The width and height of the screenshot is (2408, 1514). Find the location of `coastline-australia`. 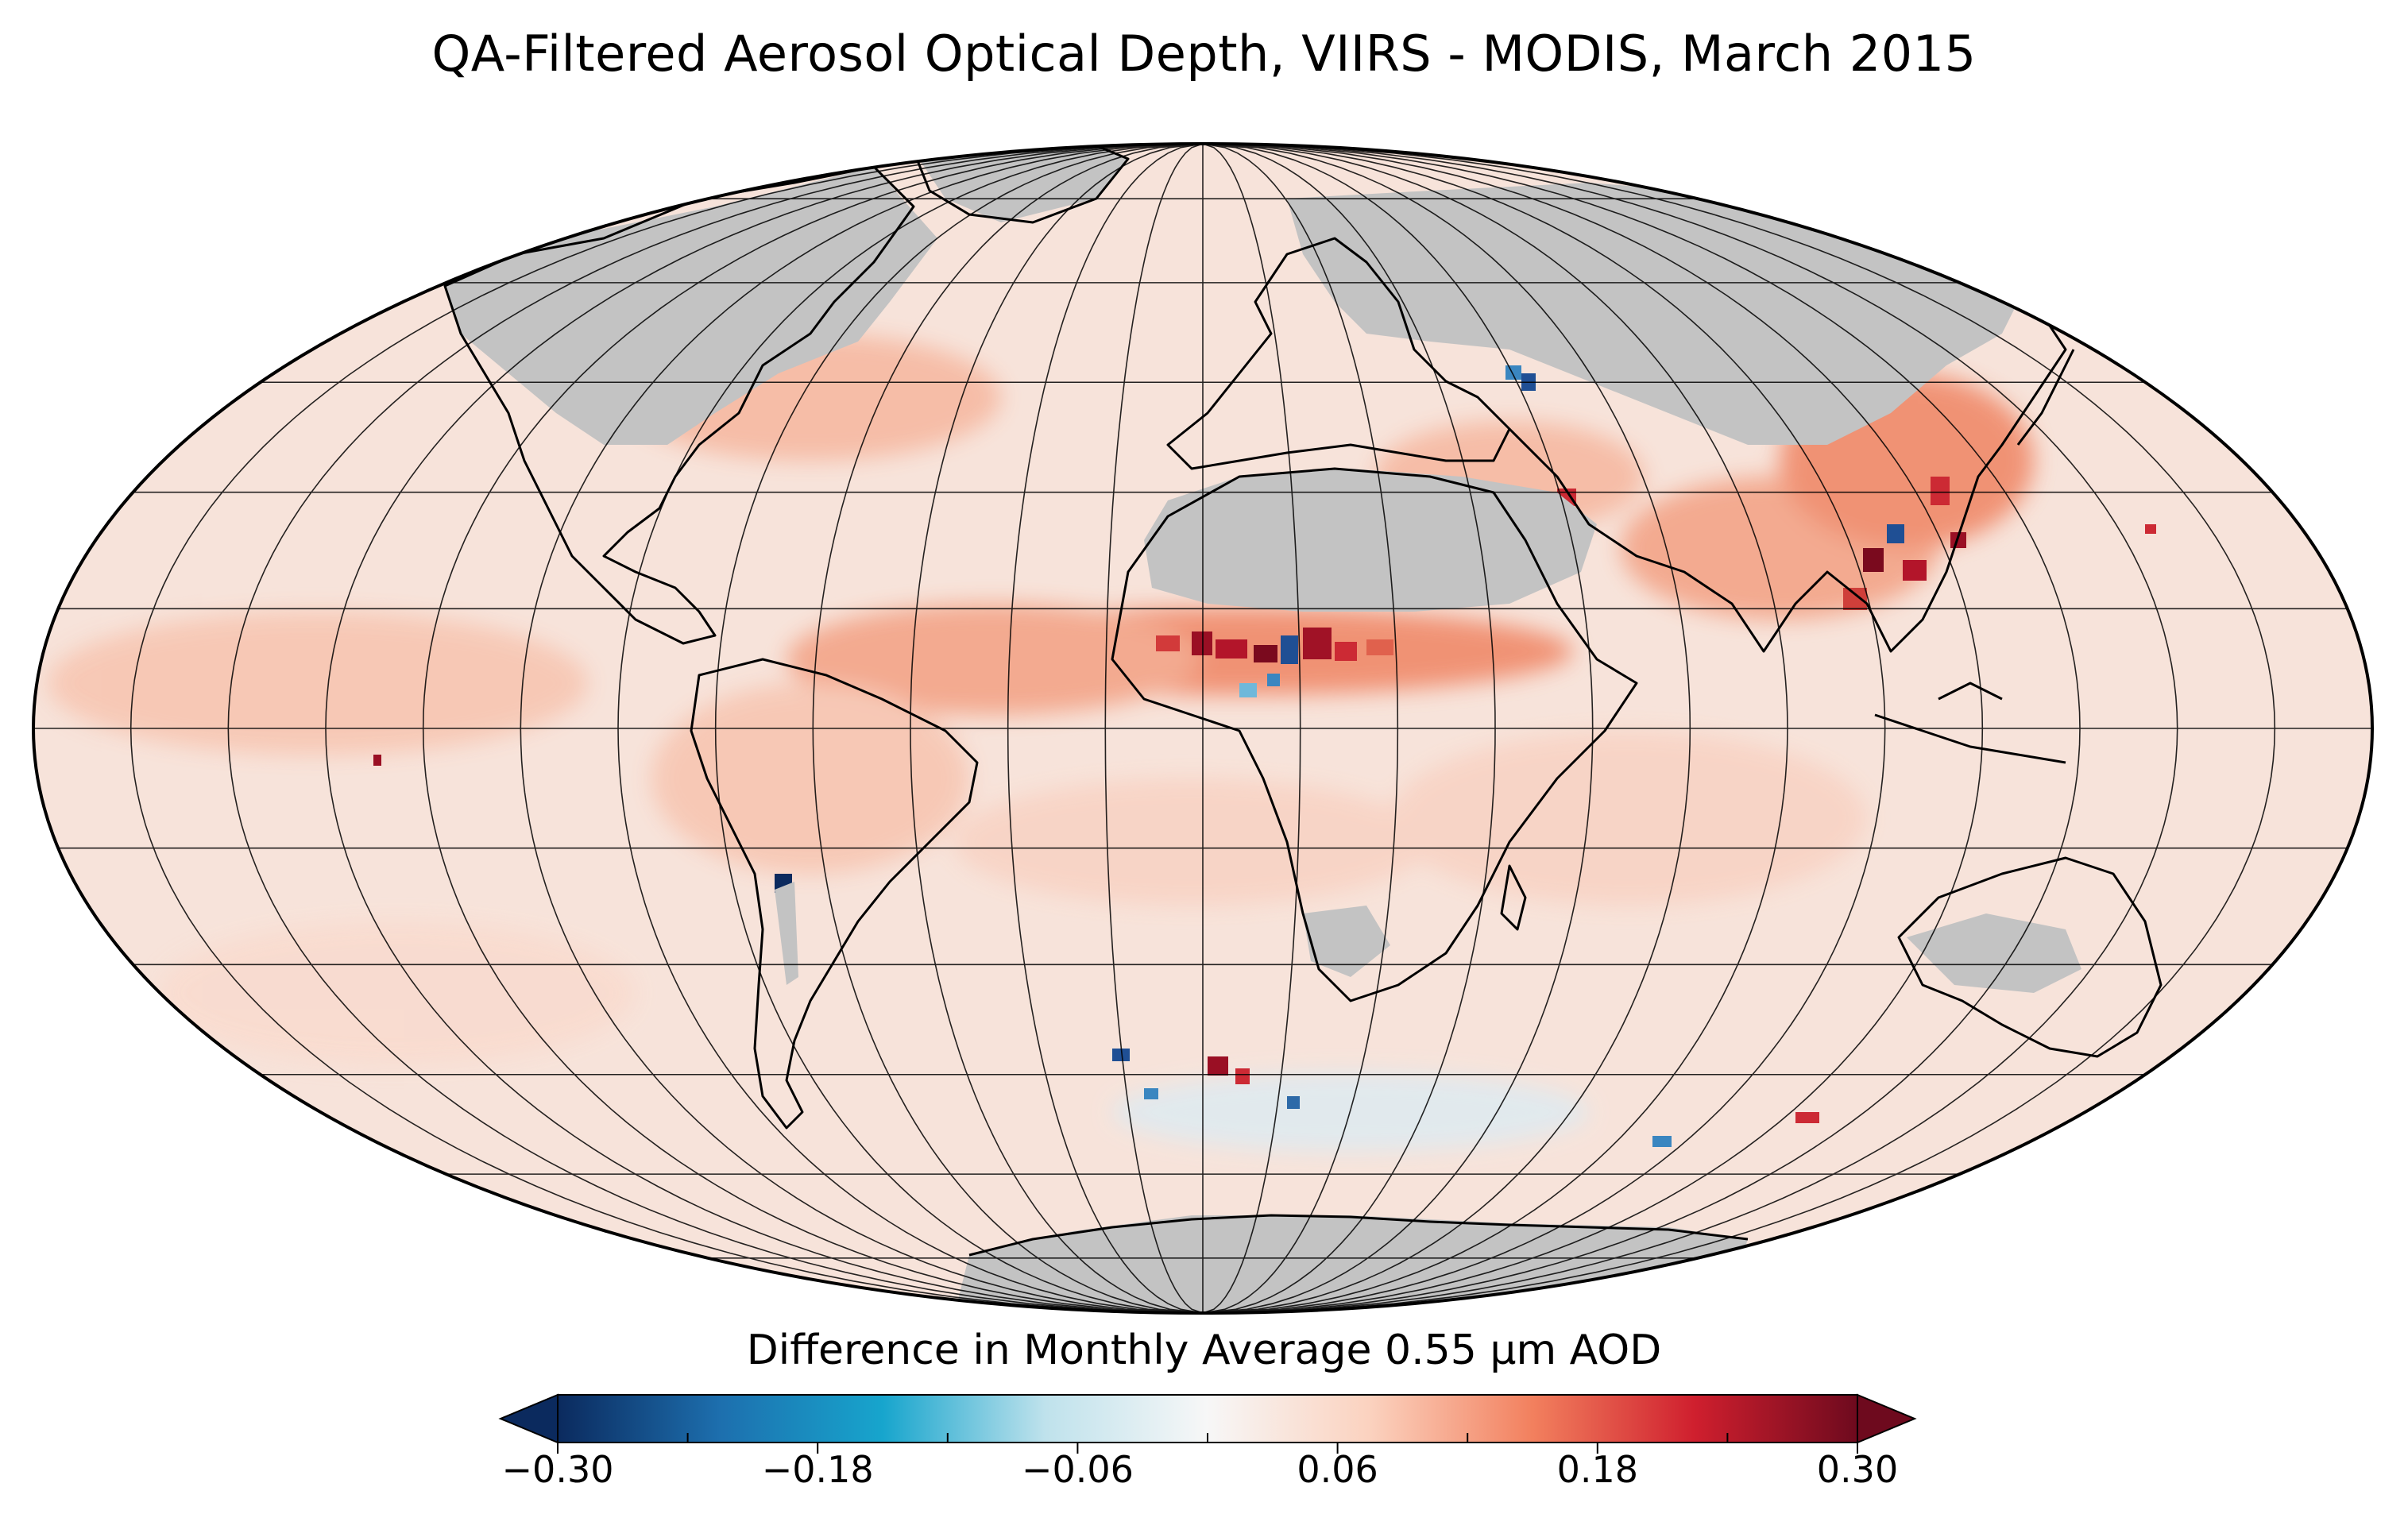

coastline-australia is located at coordinates (2030, 957).